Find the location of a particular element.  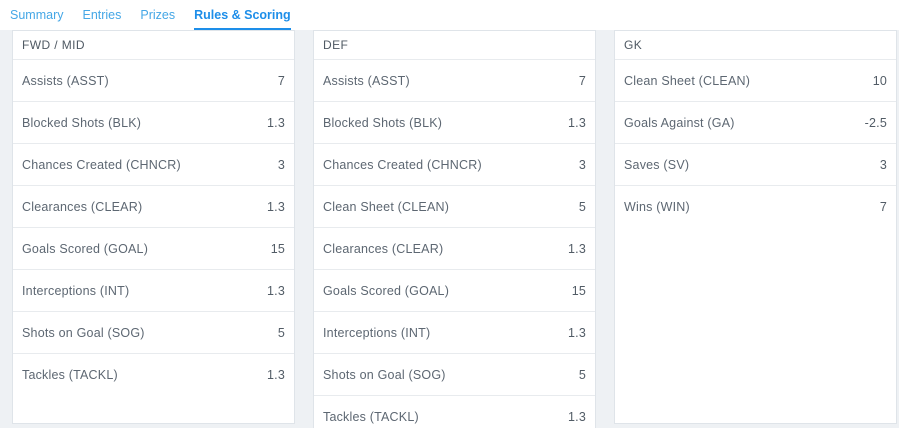

tab-label: Entries is located at coordinates (102, 14).